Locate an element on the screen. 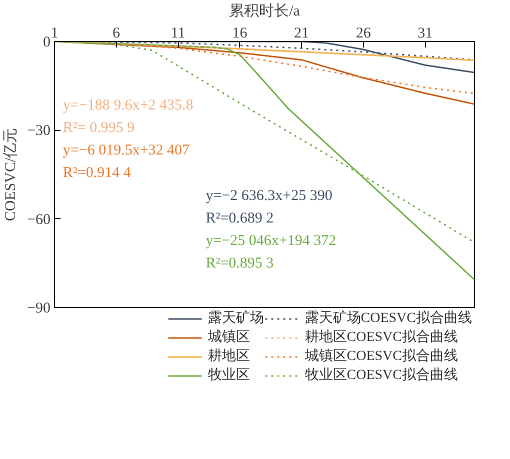 The width and height of the screenshot is (510, 459). y-tick-label: −90 is located at coordinates (39, 308).